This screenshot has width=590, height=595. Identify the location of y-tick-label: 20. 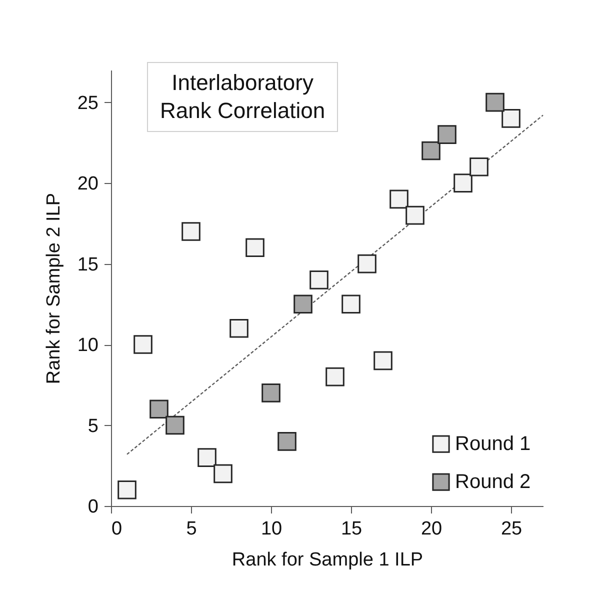
(87, 184).